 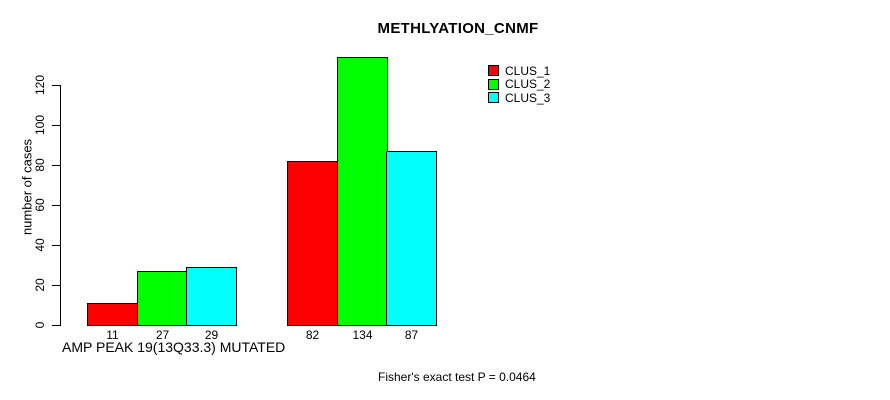 I want to click on y-axis-label: number of cases, so click(x=27, y=187).